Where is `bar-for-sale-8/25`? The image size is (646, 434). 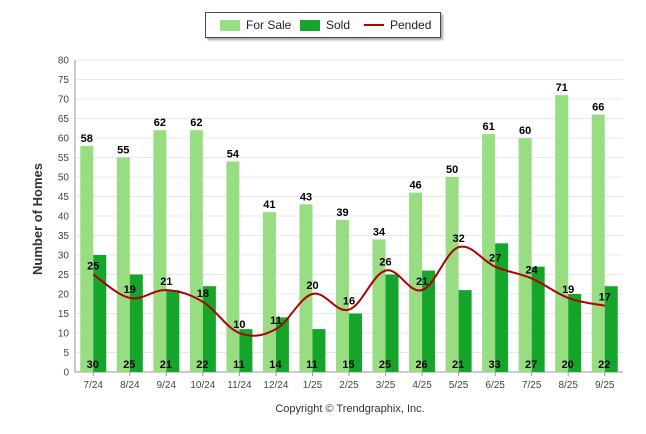
bar-for-sale-8/25 is located at coordinates (562, 233).